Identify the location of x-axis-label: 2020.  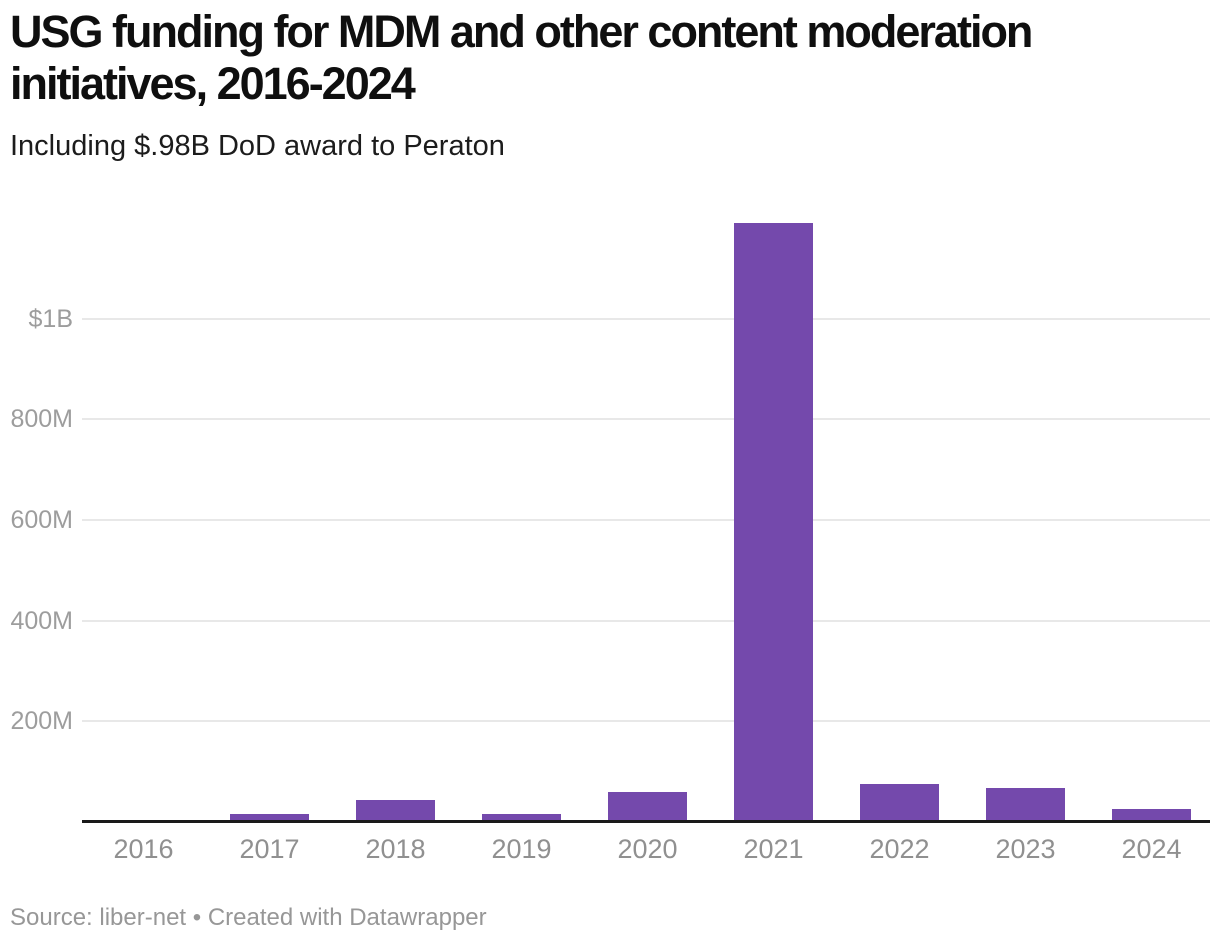
(647, 849).